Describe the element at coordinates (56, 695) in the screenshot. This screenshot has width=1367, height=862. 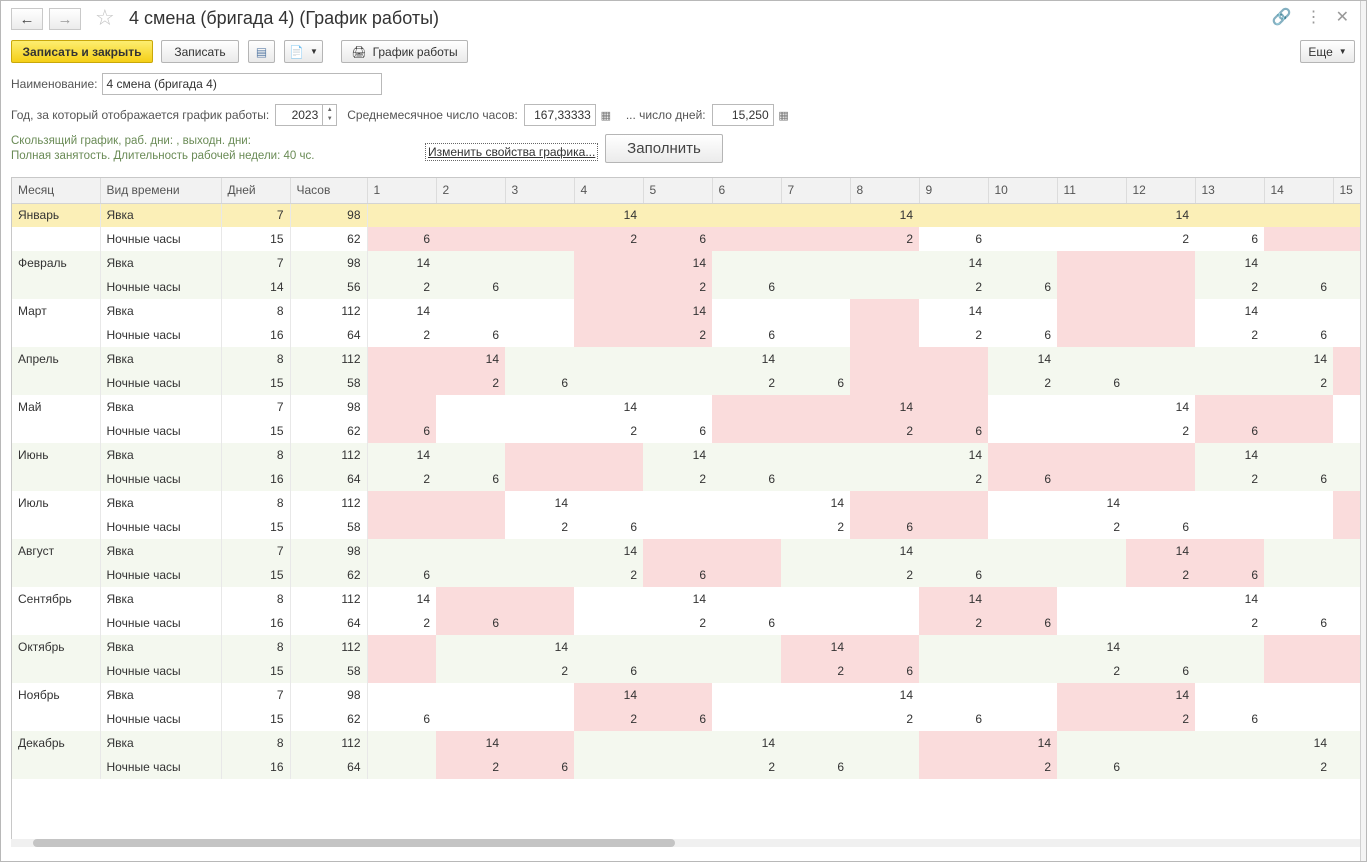
I see `month-cell: Ноябрь` at that location.